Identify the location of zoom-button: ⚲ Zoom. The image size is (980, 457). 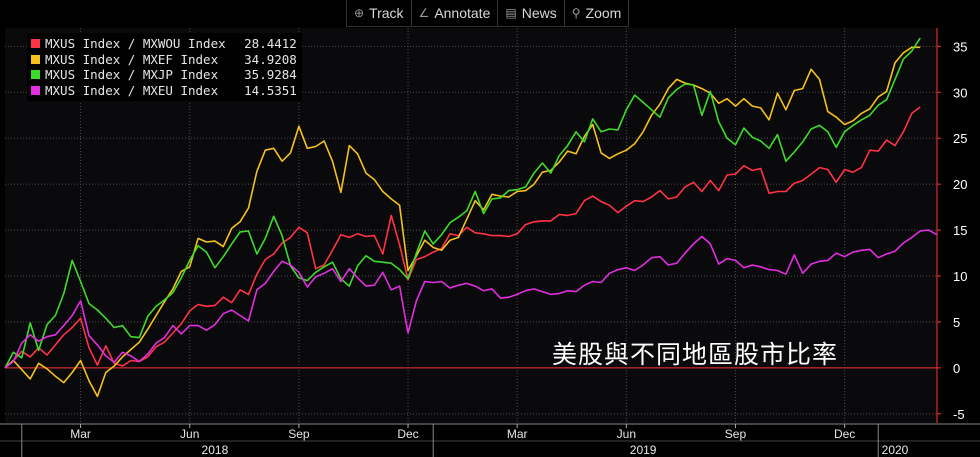
(597, 13).